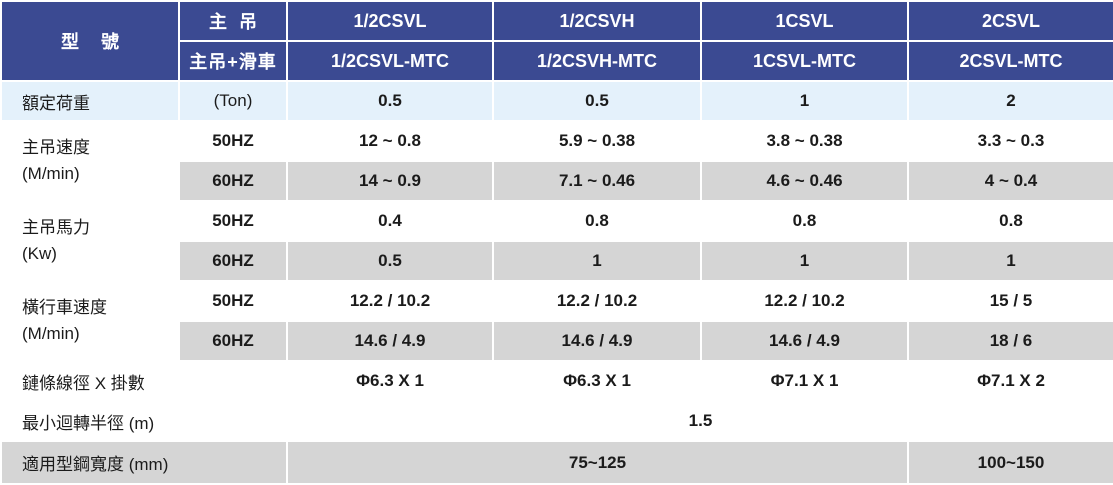 The width and height of the screenshot is (1113, 485). Describe the element at coordinates (390, 21) in the screenshot. I see `model-header: 1/2CSVL` at that location.